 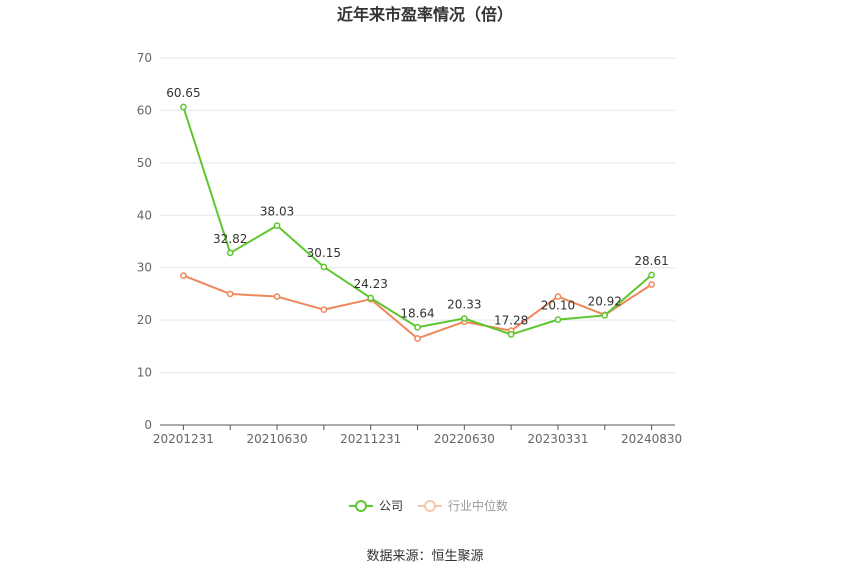 I want to click on legend: 公司 行业中位数, so click(x=428, y=505).